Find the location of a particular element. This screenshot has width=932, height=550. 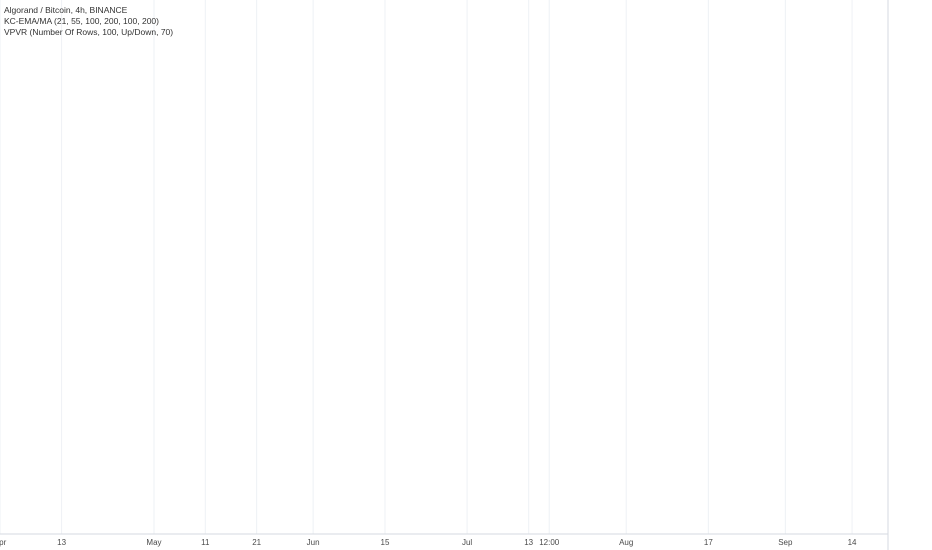

time-tick-label: Aug is located at coordinates (626, 542).